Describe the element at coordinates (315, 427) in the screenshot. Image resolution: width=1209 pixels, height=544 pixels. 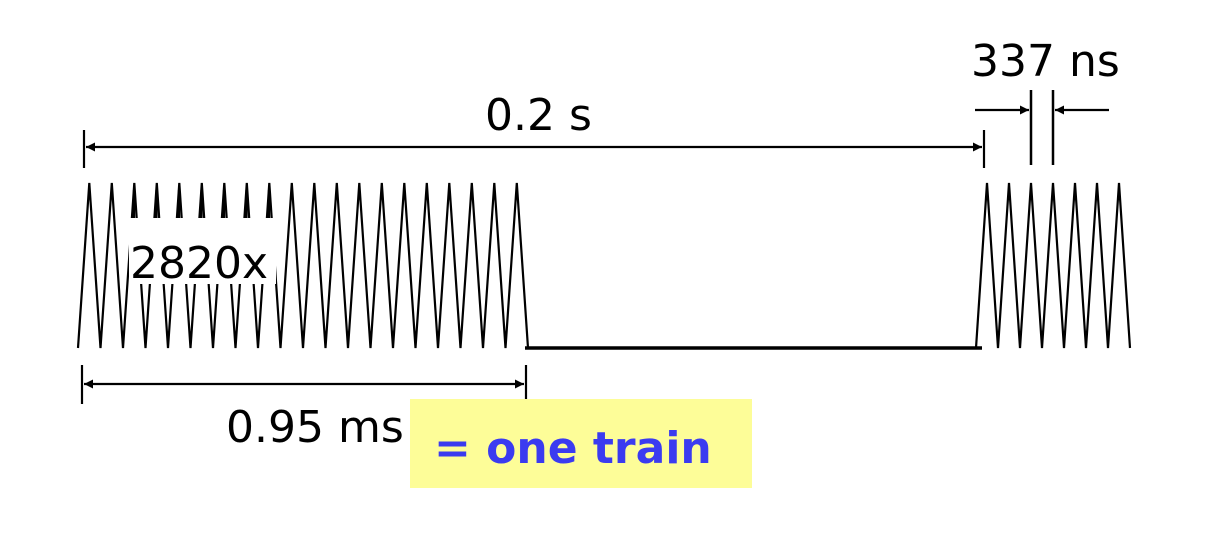
I see `train-duration-label: 0.95 ms` at that location.